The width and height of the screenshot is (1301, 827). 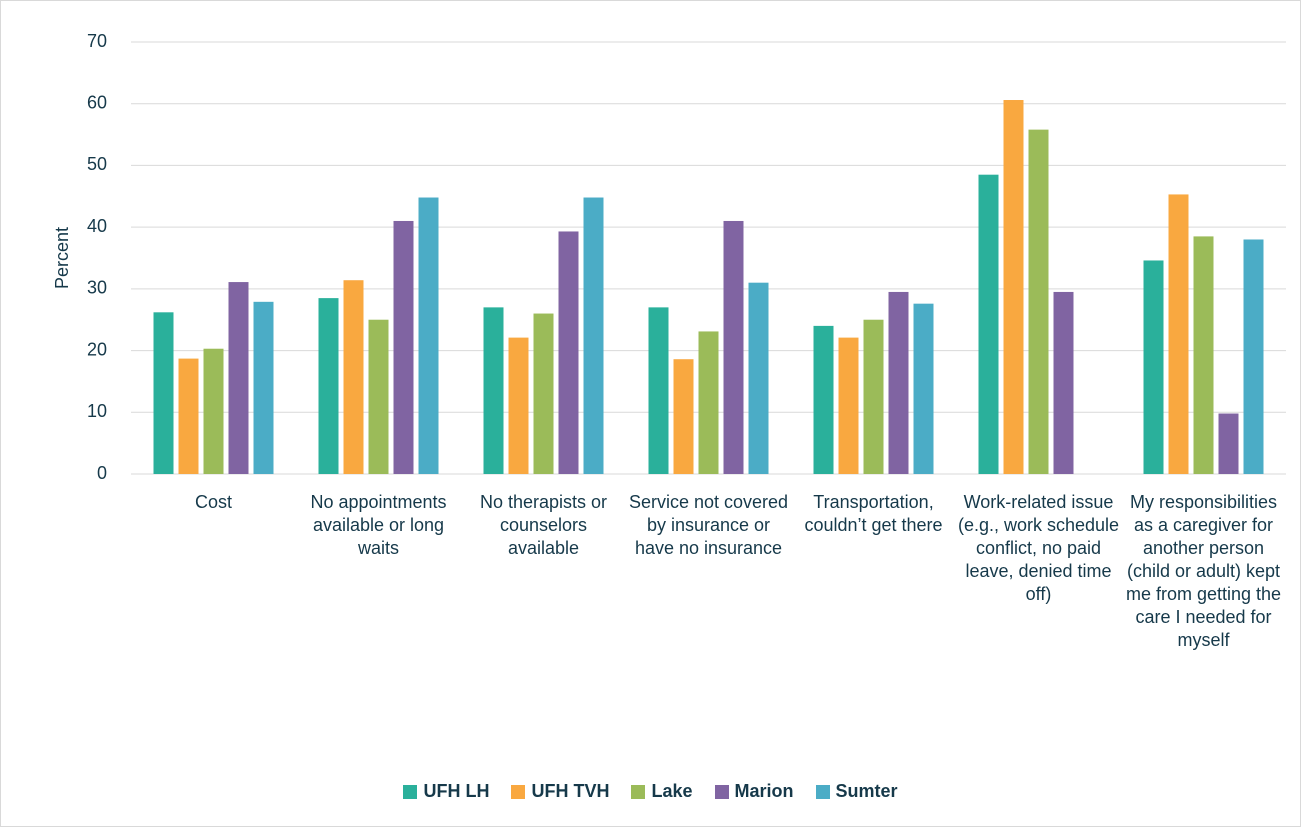 What do you see at coordinates (873, 513) in the screenshot?
I see `x-tick-label: Transportation, couldn’t get there` at bounding box center [873, 513].